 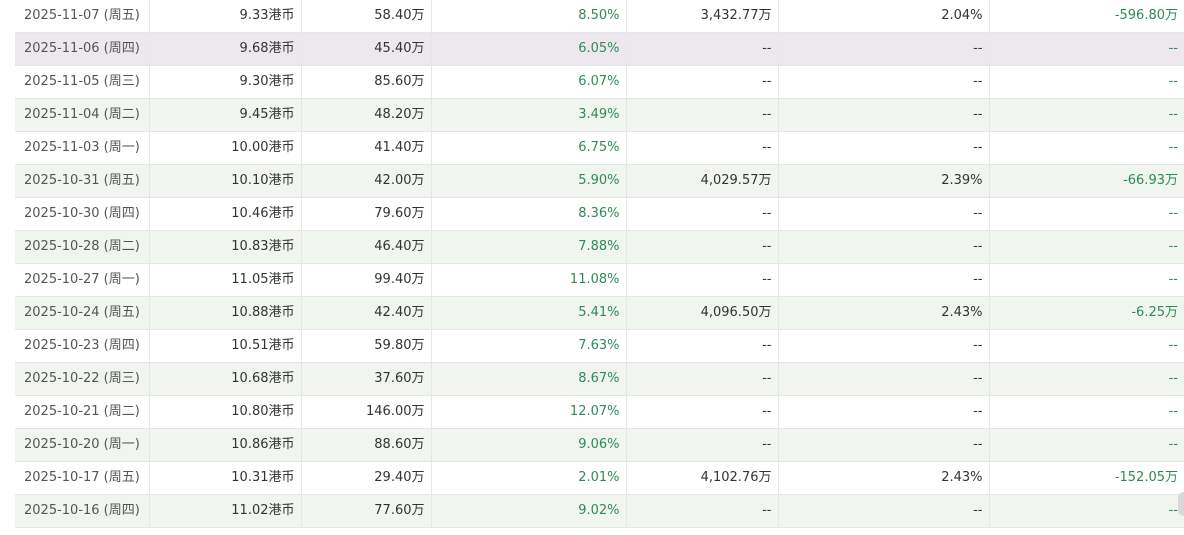 What do you see at coordinates (366, 115) in the screenshot?
I see `cell-volume: 48.20万` at bounding box center [366, 115].